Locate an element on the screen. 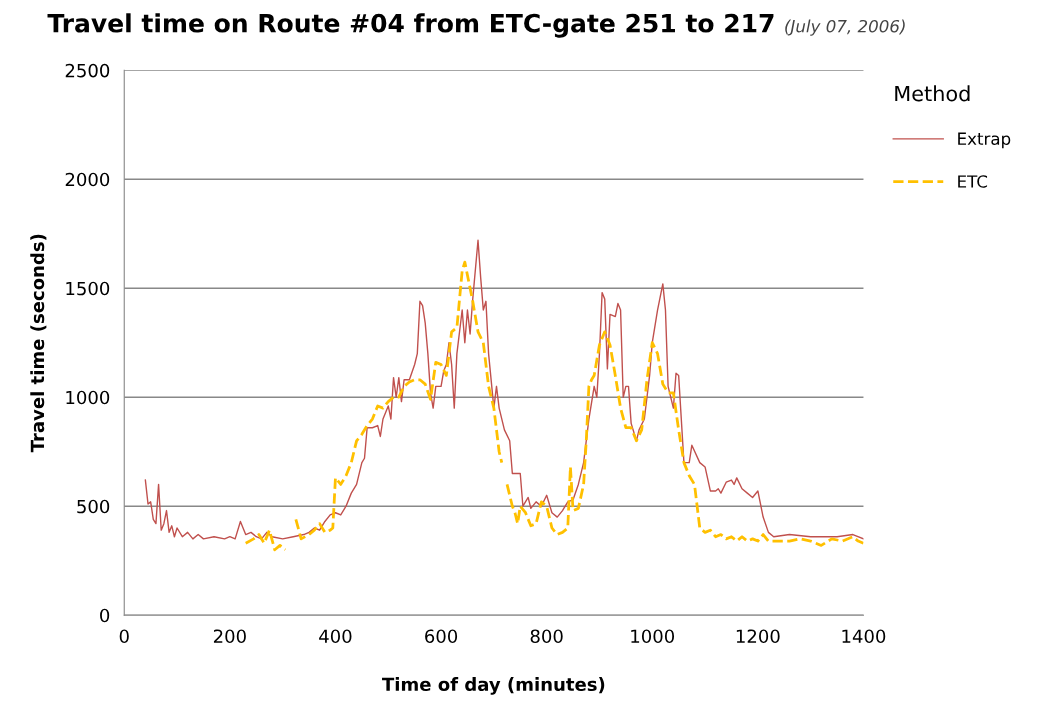  x-tick-label: 200 is located at coordinates (229, 636).